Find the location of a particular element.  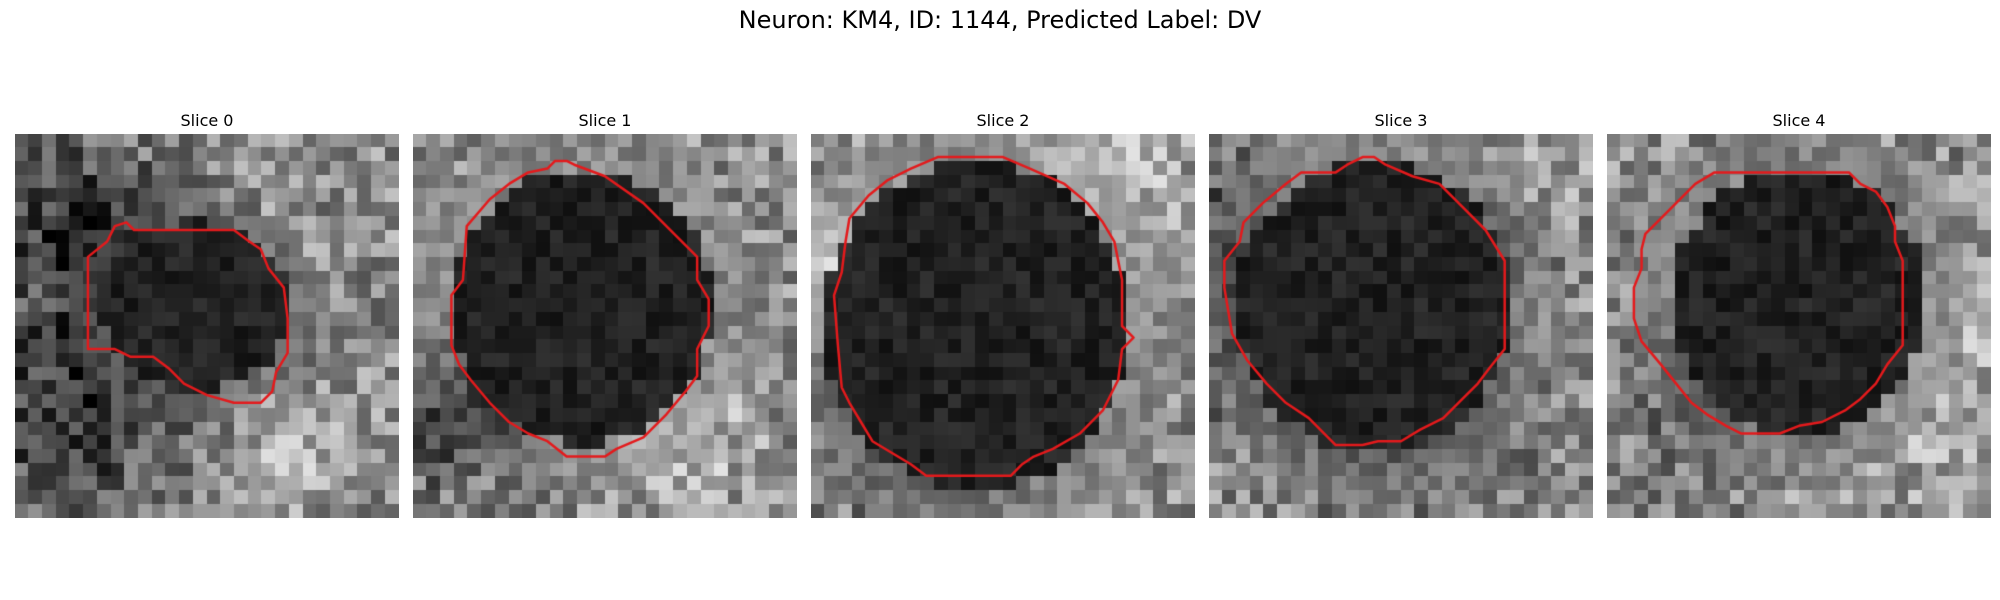

slice-panel-0: Slice 0 is located at coordinates (207, 313).